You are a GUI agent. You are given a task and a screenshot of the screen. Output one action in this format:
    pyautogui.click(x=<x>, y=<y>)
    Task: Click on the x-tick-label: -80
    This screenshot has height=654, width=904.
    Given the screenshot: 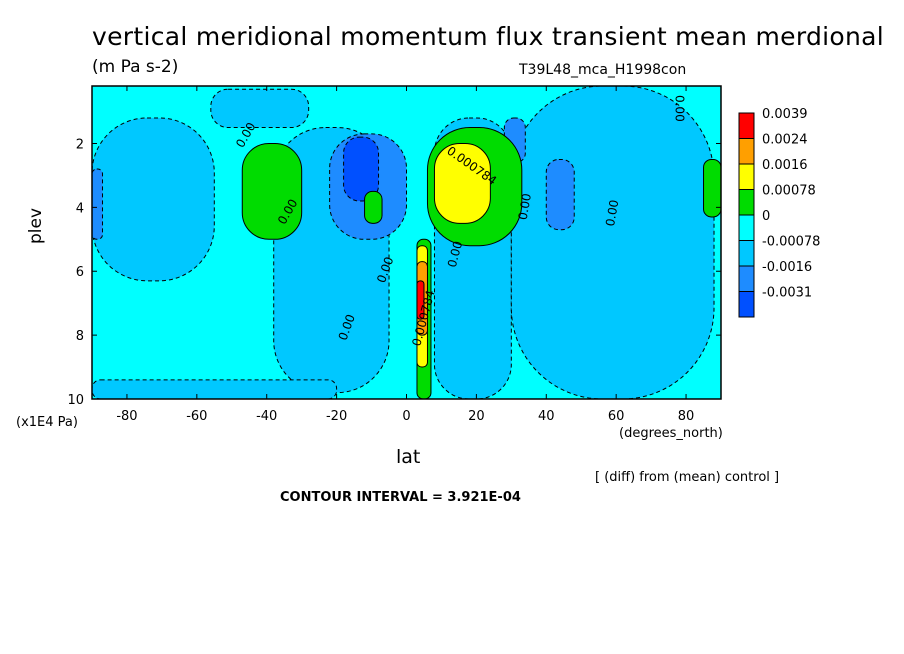 What is the action you would take?
    pyautogui.click(x=126, y=416)
    